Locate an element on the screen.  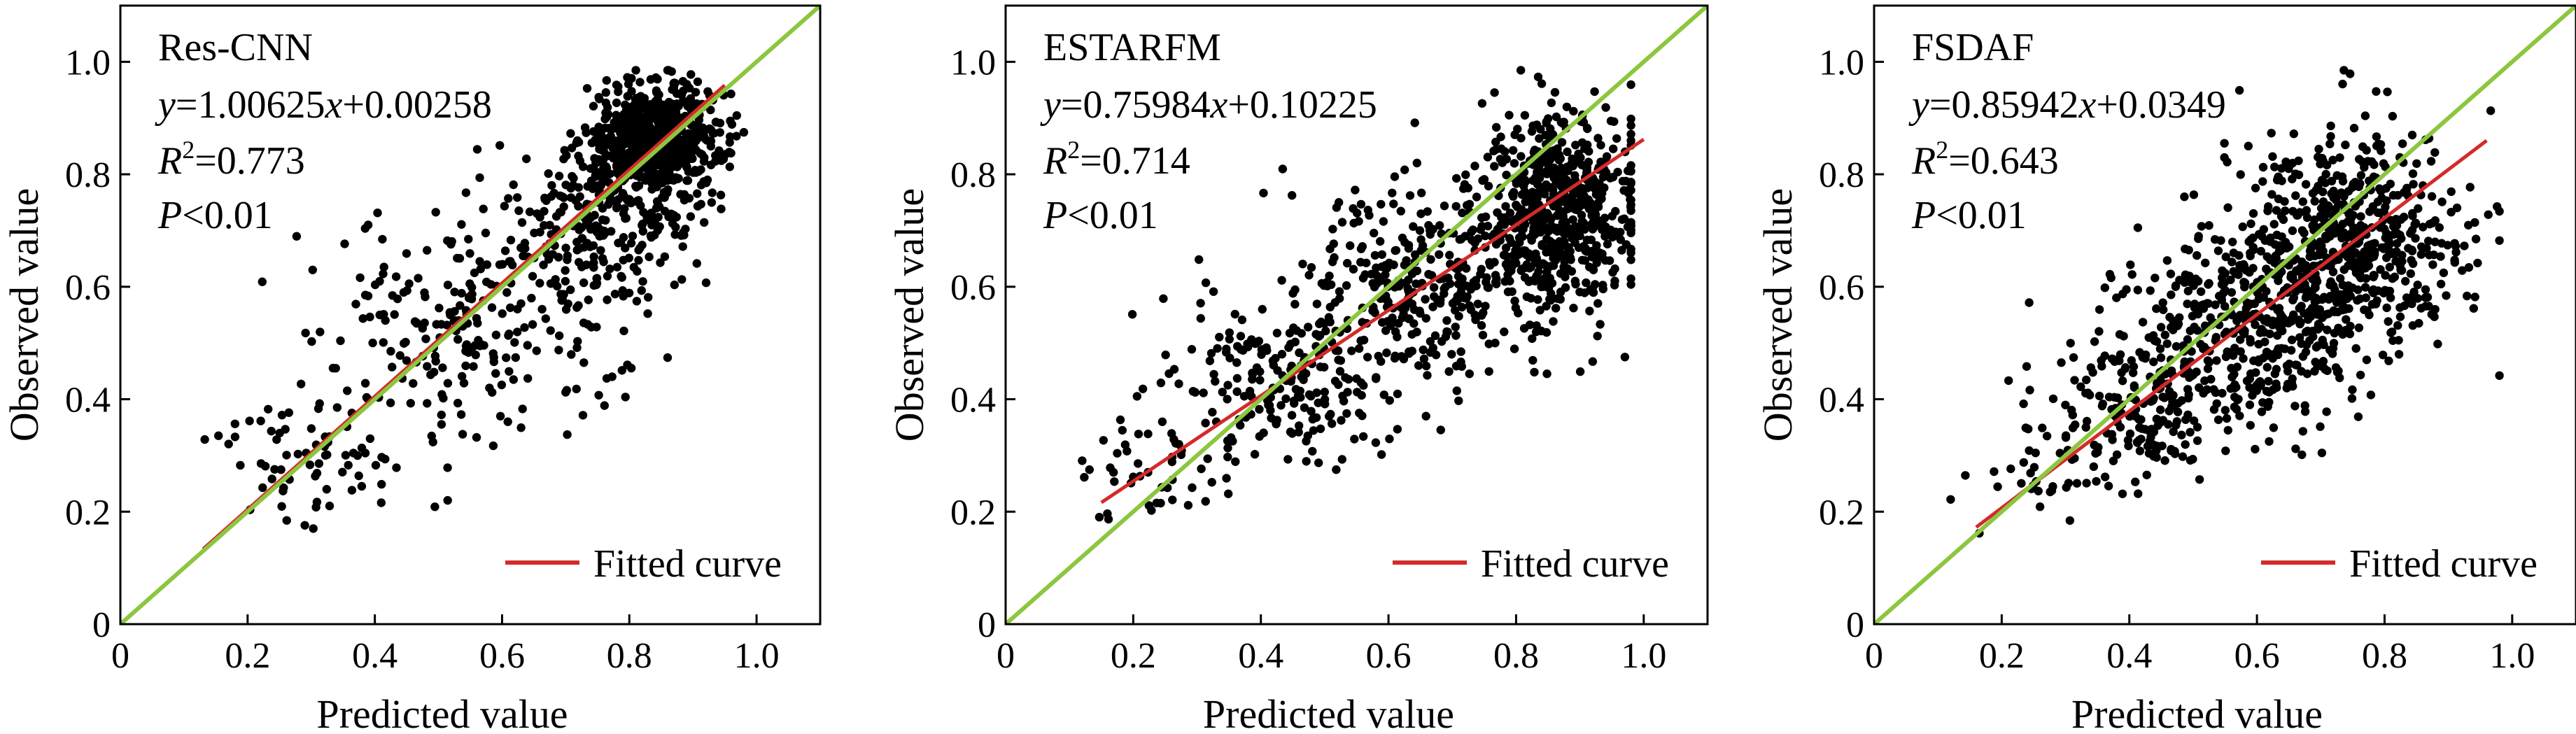
legend: Fitted curve is located at coordinates (1531, 564).